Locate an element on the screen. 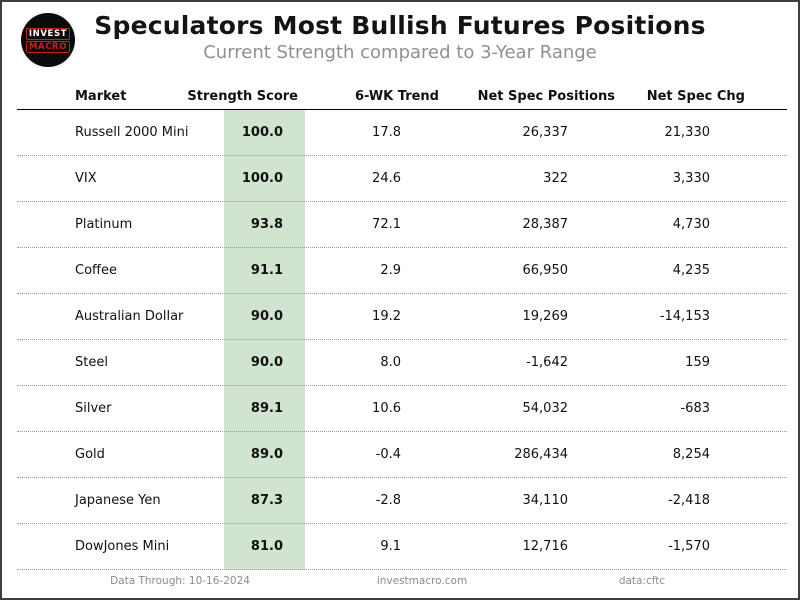 This screenshot has height=600, width=800. column-header-market: Market is located at coordinates (101, 96).